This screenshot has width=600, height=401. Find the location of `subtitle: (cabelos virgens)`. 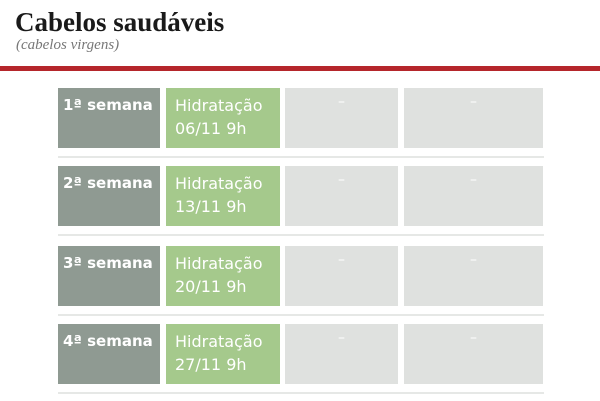

subtitle: (cabelos virgens) is located at coordinates (68, 45).